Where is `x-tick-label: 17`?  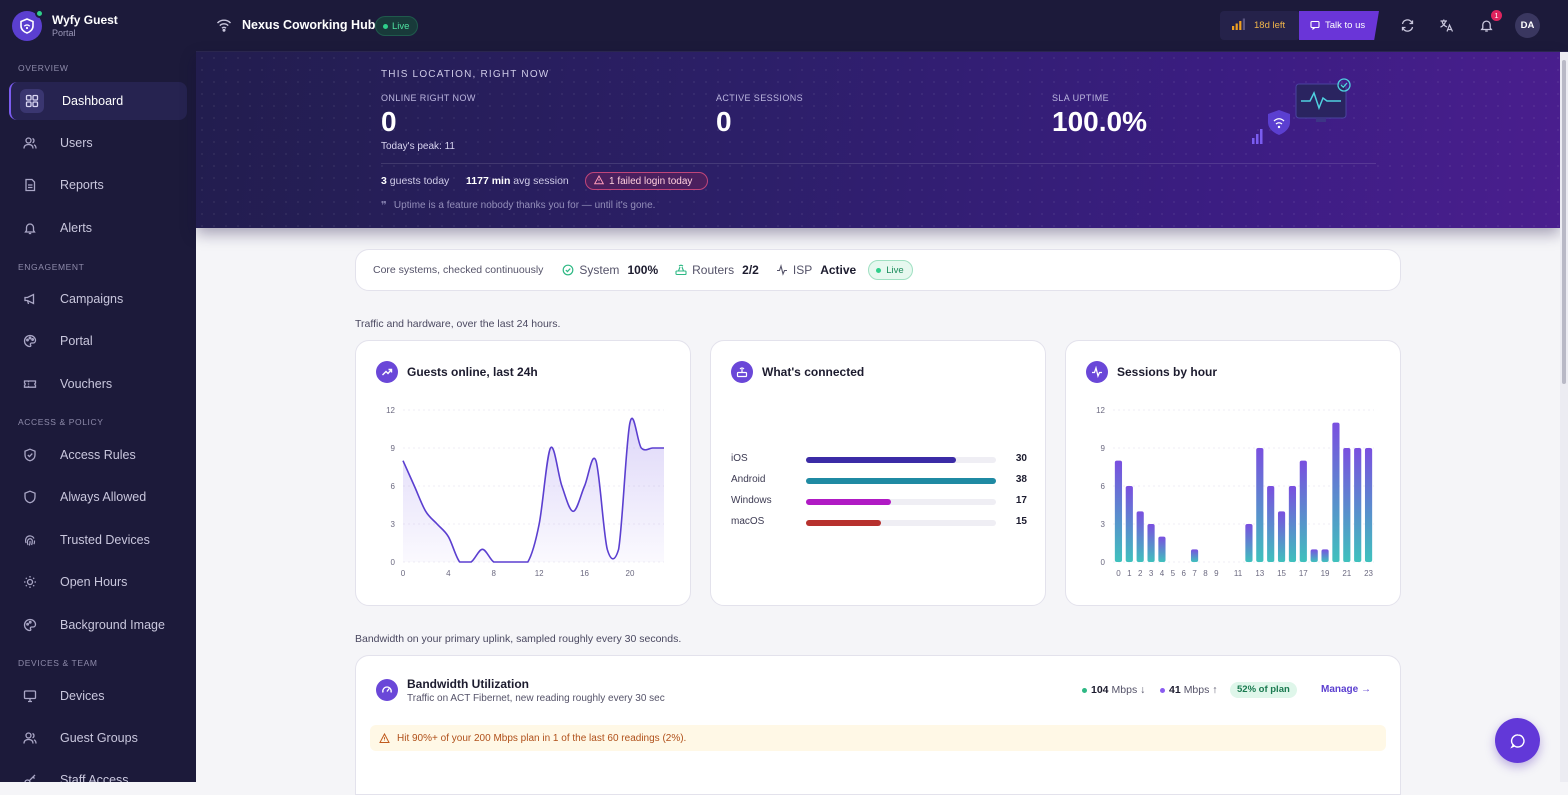
x-tick-label: 17 is located at coordinates (1303, 573).